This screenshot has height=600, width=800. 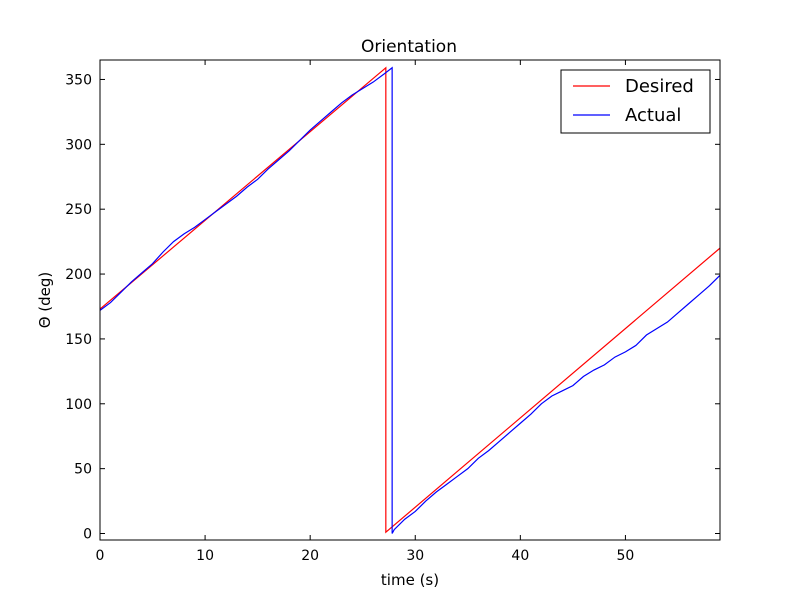 I want to click on x-tick-label: 50, so click(x=626, y=556).